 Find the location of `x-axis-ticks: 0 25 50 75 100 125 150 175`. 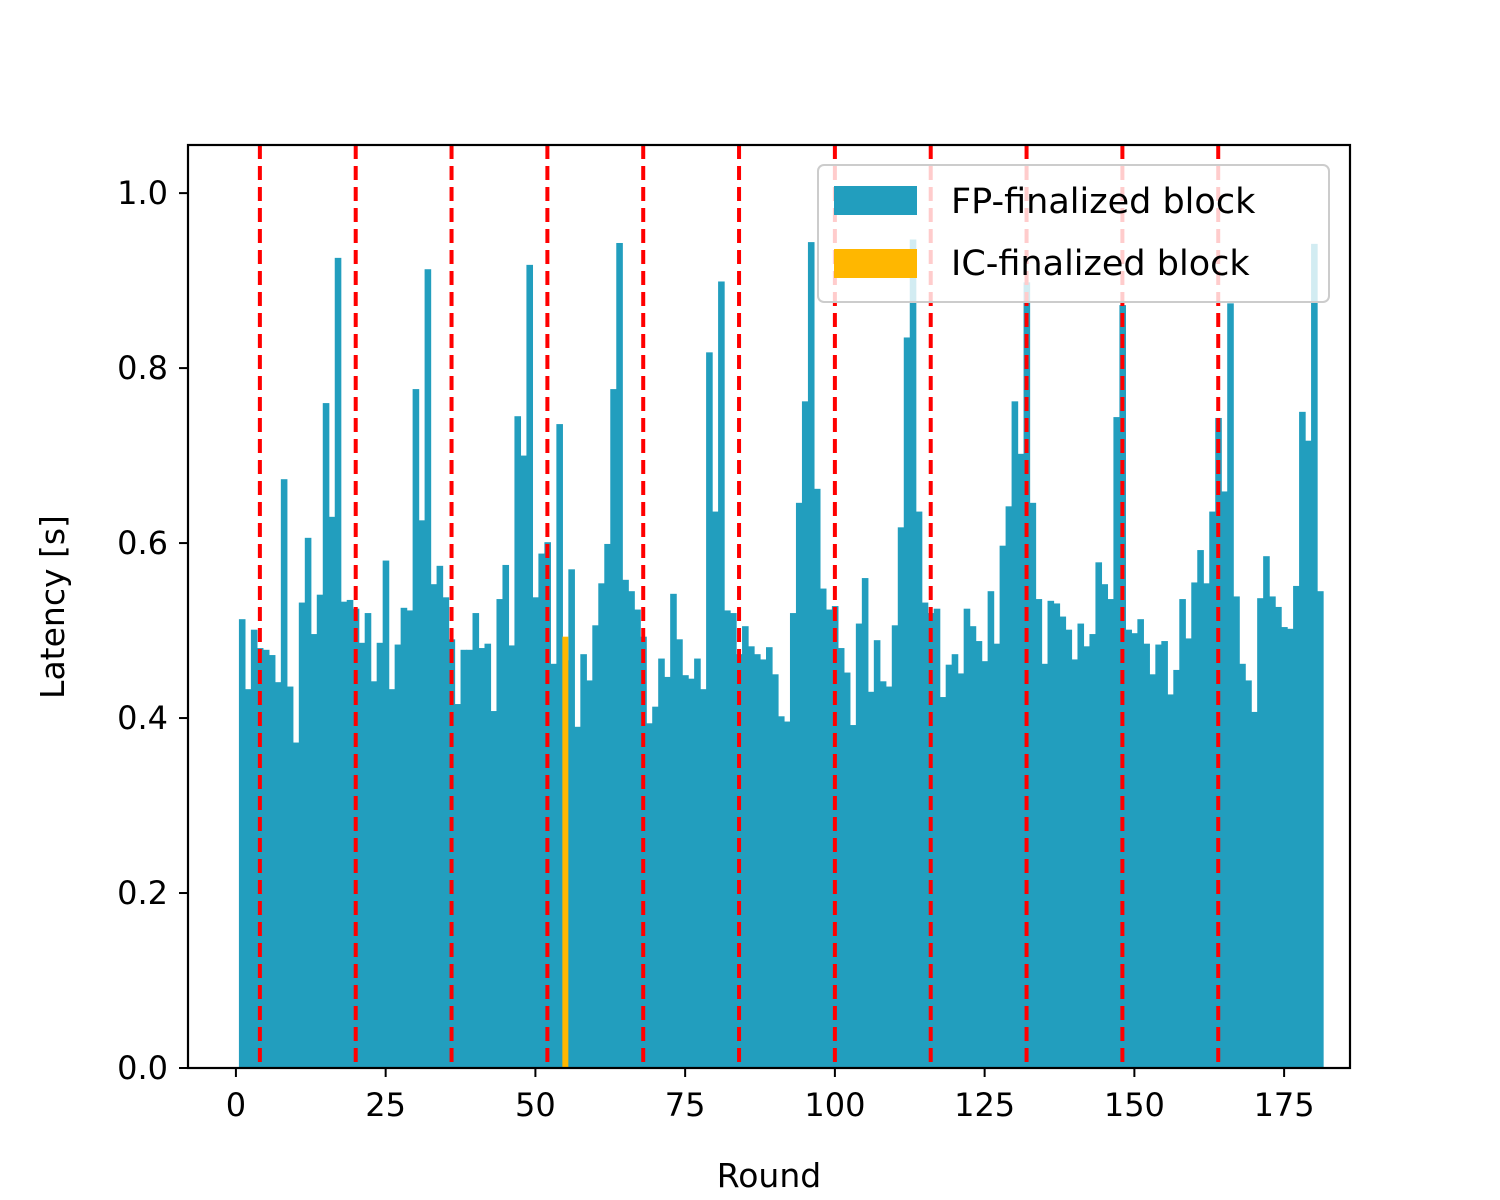

x-axis-ticks: 0 25 50 75 100 125 150 175 is located at coordinates (770, 1096).